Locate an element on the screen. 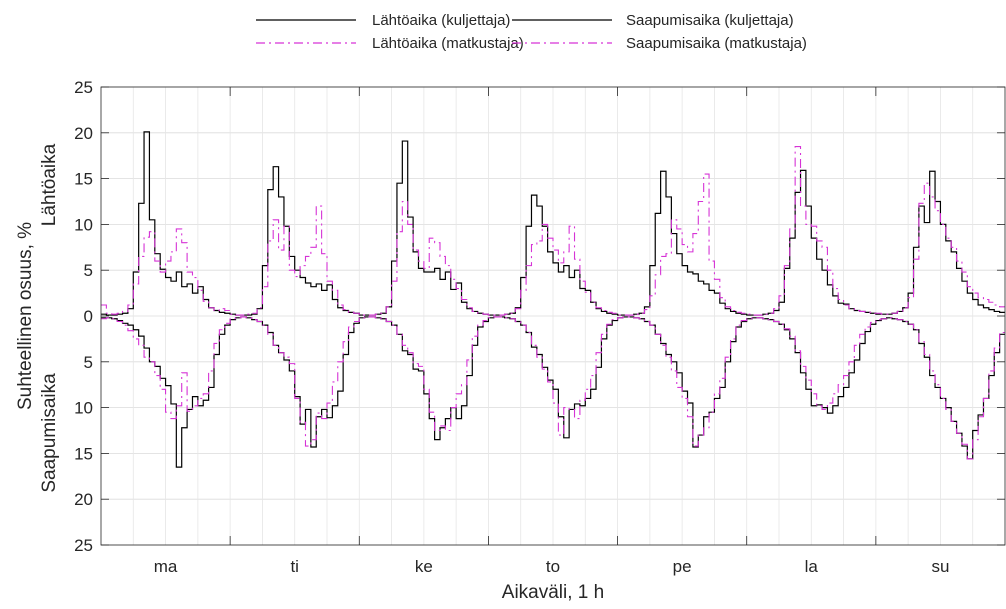 The height and width of the screenshot is (609, 1006). legend-label-lahtoaika-kuljettaja: Lähtöaika (kuljettaja) is located at coordinates (441, 20).